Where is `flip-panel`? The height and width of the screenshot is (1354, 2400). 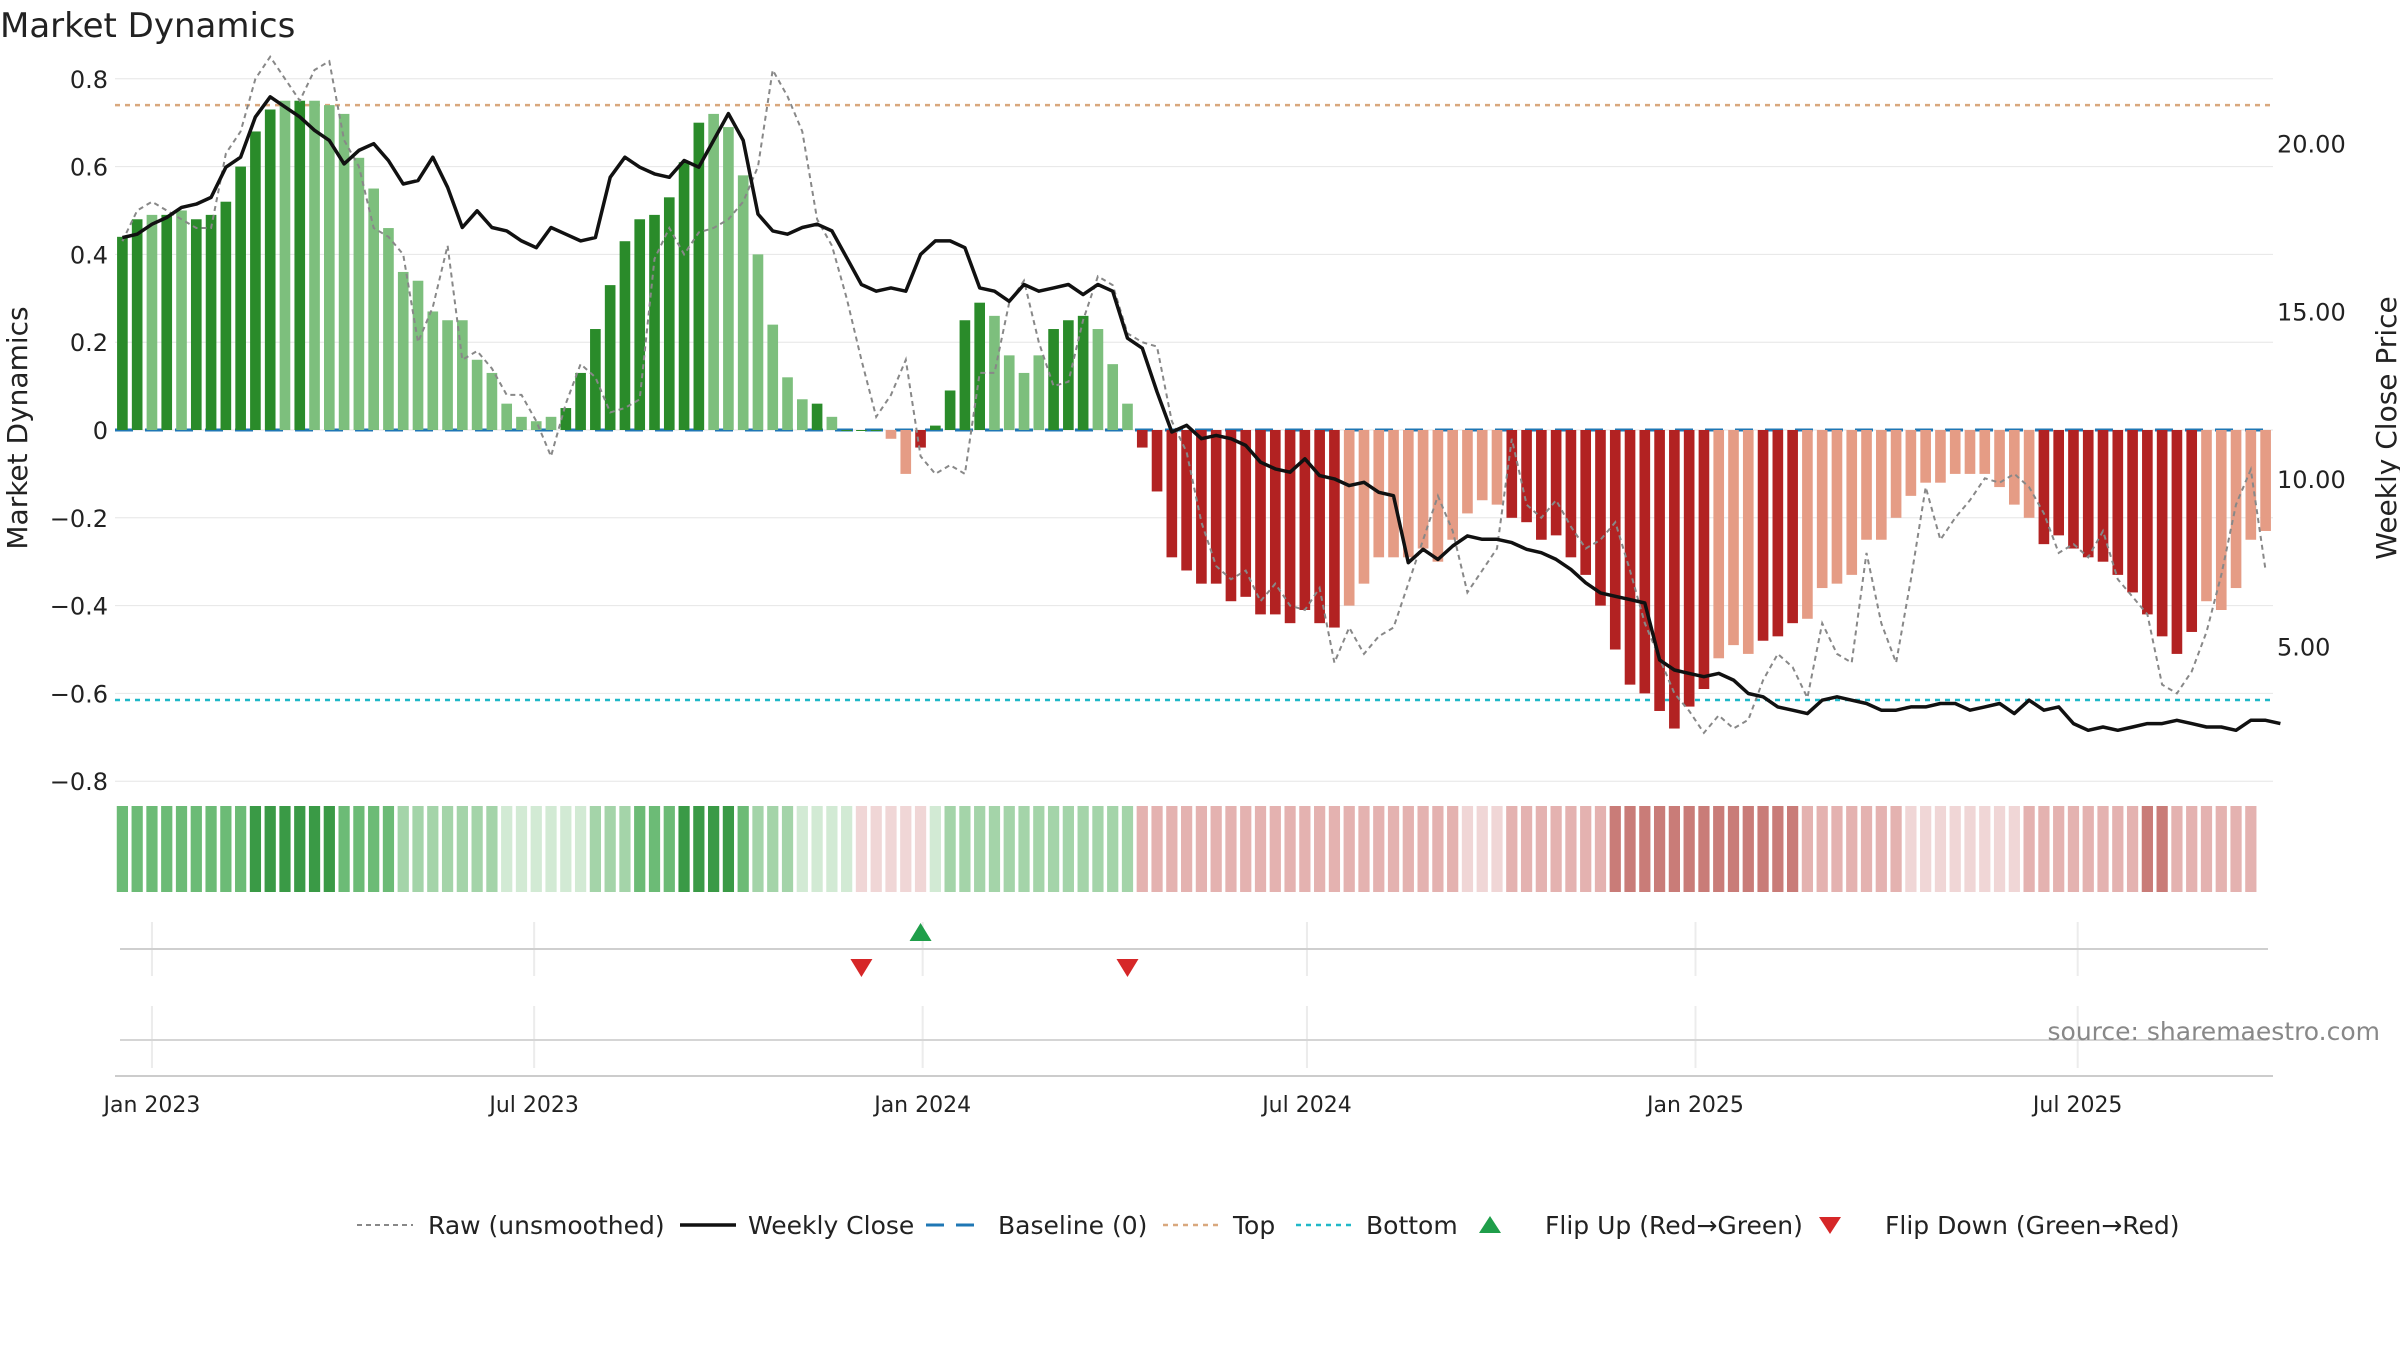 flip-panel is located at coordinates (1194, 949).